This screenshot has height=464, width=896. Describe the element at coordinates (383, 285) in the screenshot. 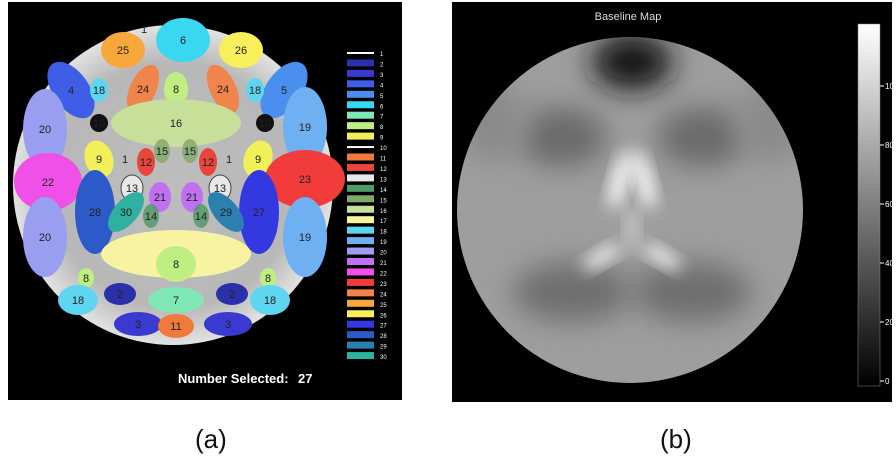

I see `legend-label-23: 23` at that location.